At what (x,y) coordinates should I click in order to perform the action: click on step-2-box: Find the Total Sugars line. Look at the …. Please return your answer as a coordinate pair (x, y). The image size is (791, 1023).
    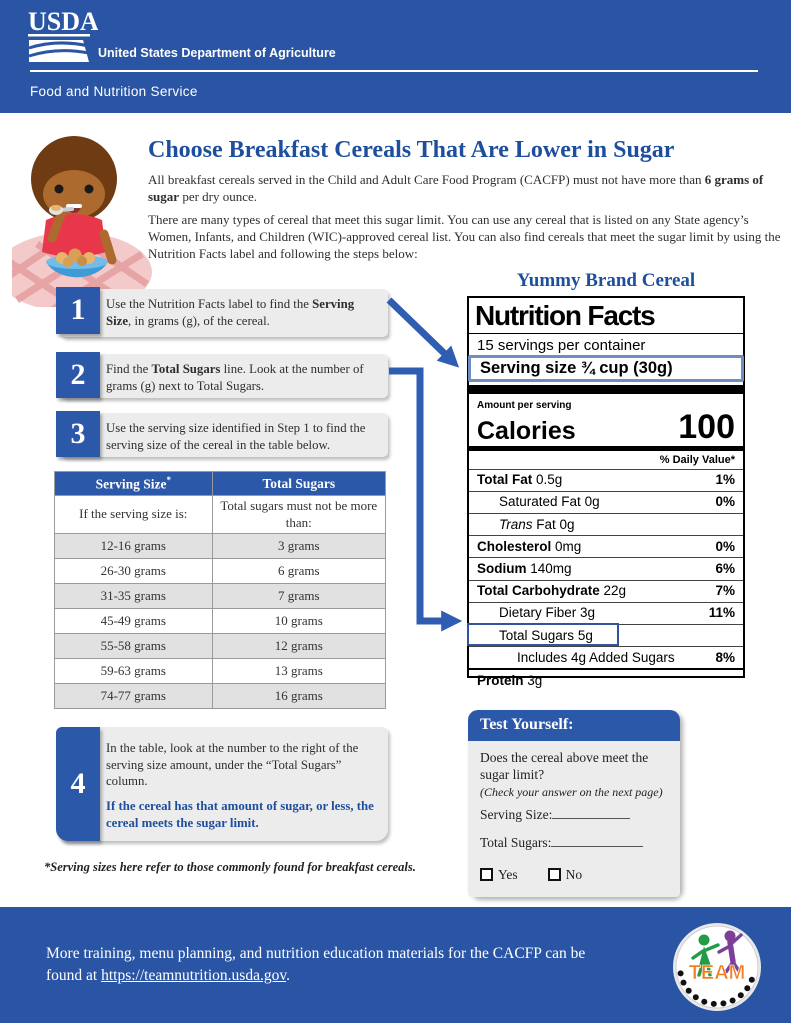
    Looking at the image, I should click on (224, 376).